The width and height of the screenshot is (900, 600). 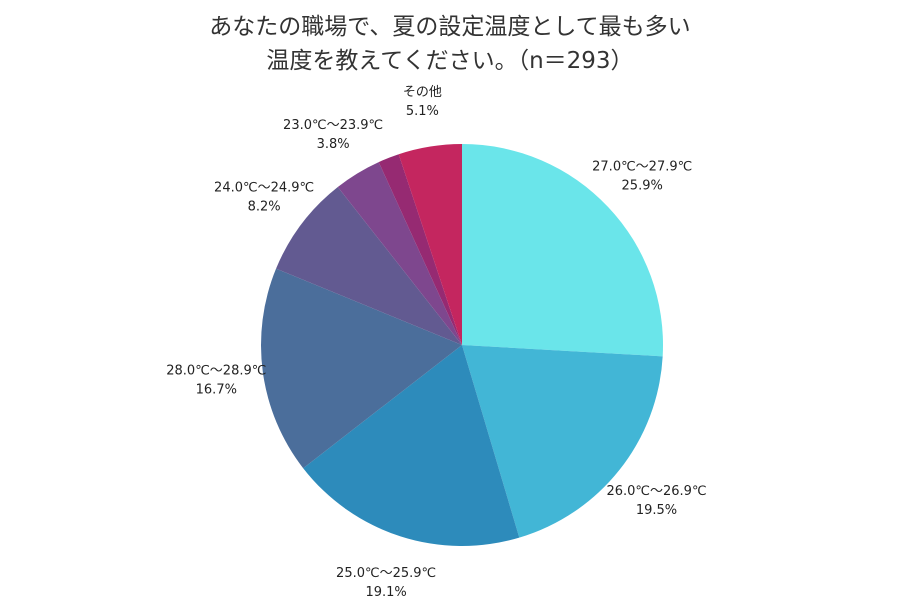 I want to click on slice-value-label: 16.7%, so click(x=216, y=389).